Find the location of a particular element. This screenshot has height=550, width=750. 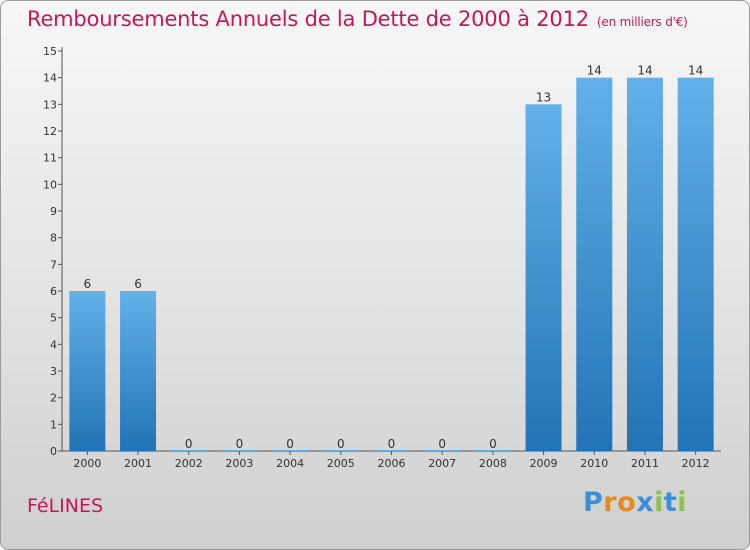

logo-letter: t is located at coordinates (670, 502).